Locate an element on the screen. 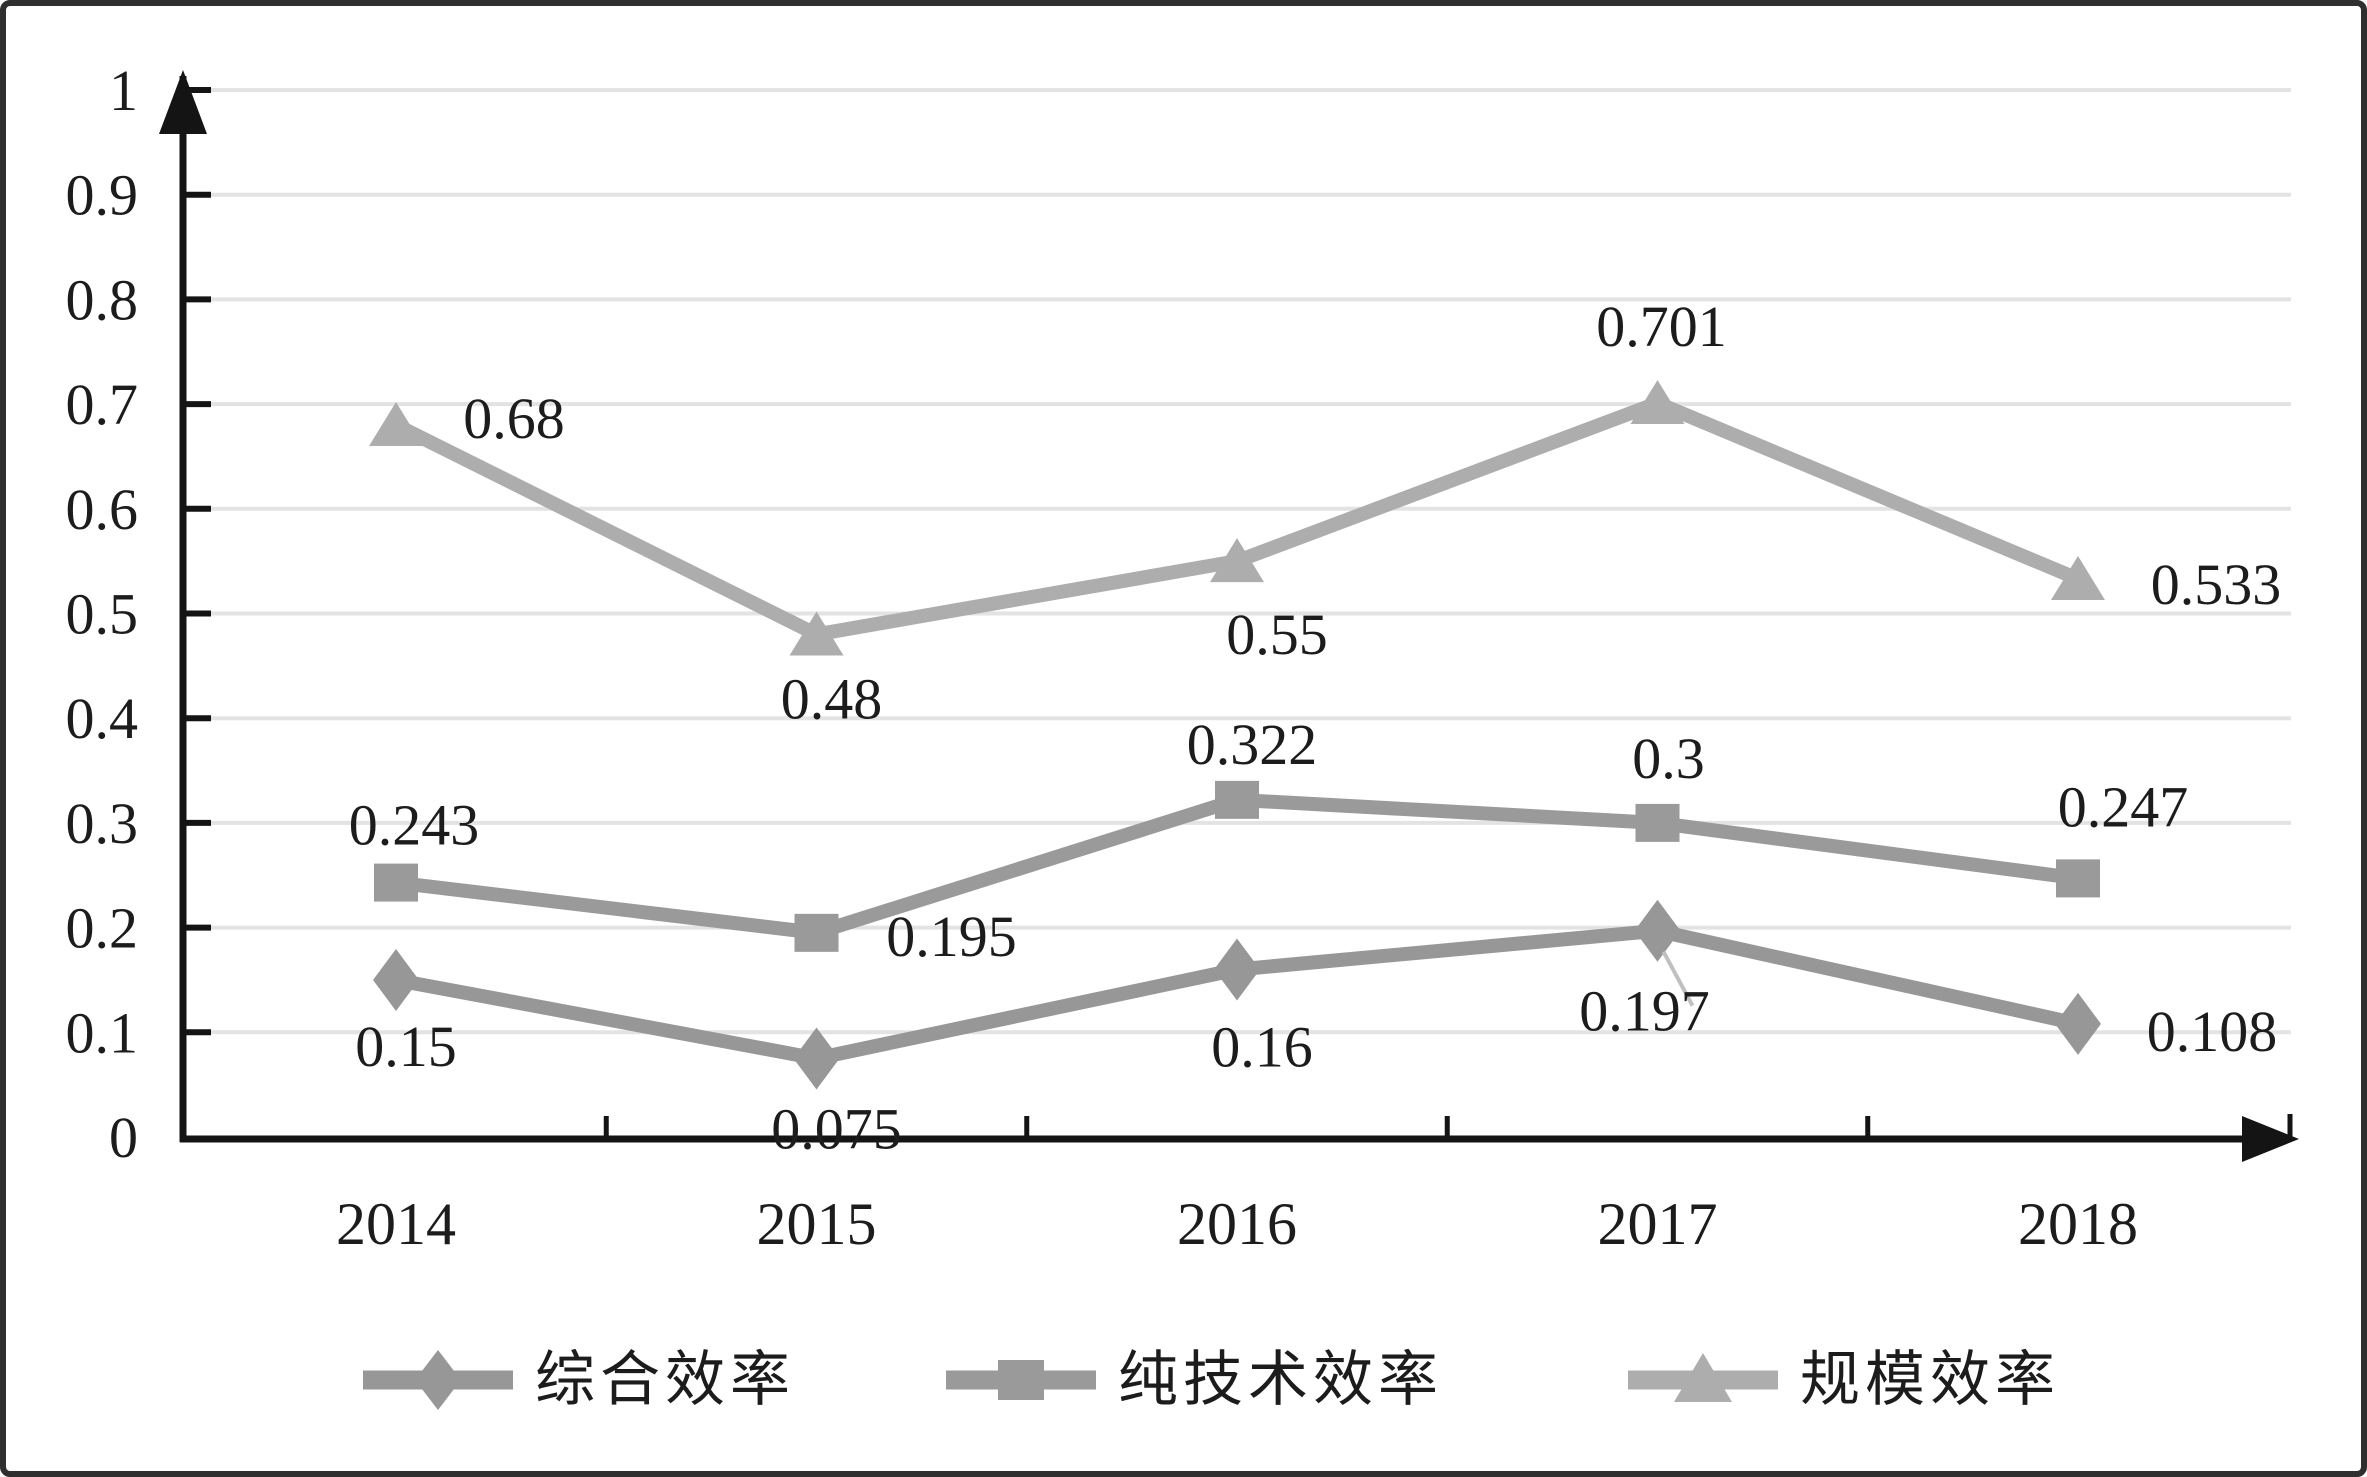  data-label: 0.322 is located at coordinates (1252, 744).